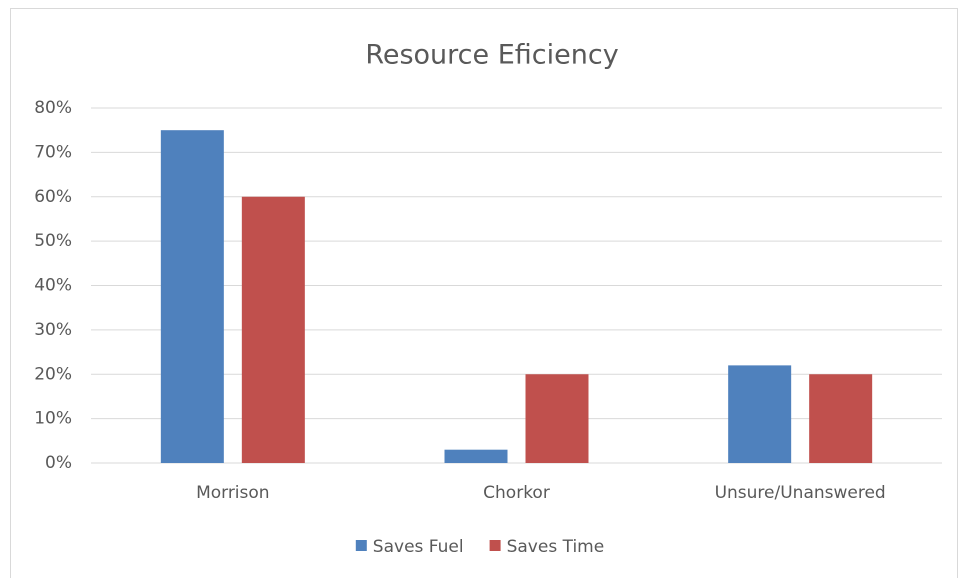 The height and width of the screenshot is (578, 960). Describe the element at coordinates (233, 493) in the screenshot. I see `x-tick-label: Morrison` at that location.